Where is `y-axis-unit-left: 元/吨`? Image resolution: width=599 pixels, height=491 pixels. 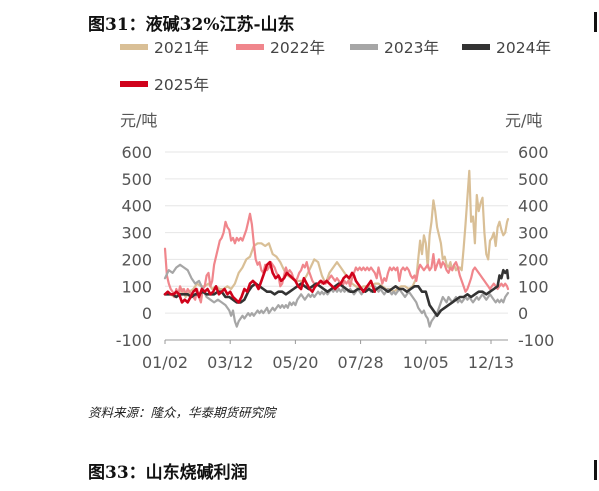
y-axis-unit-left: 元/吨 is located at coordinates (138, 120).